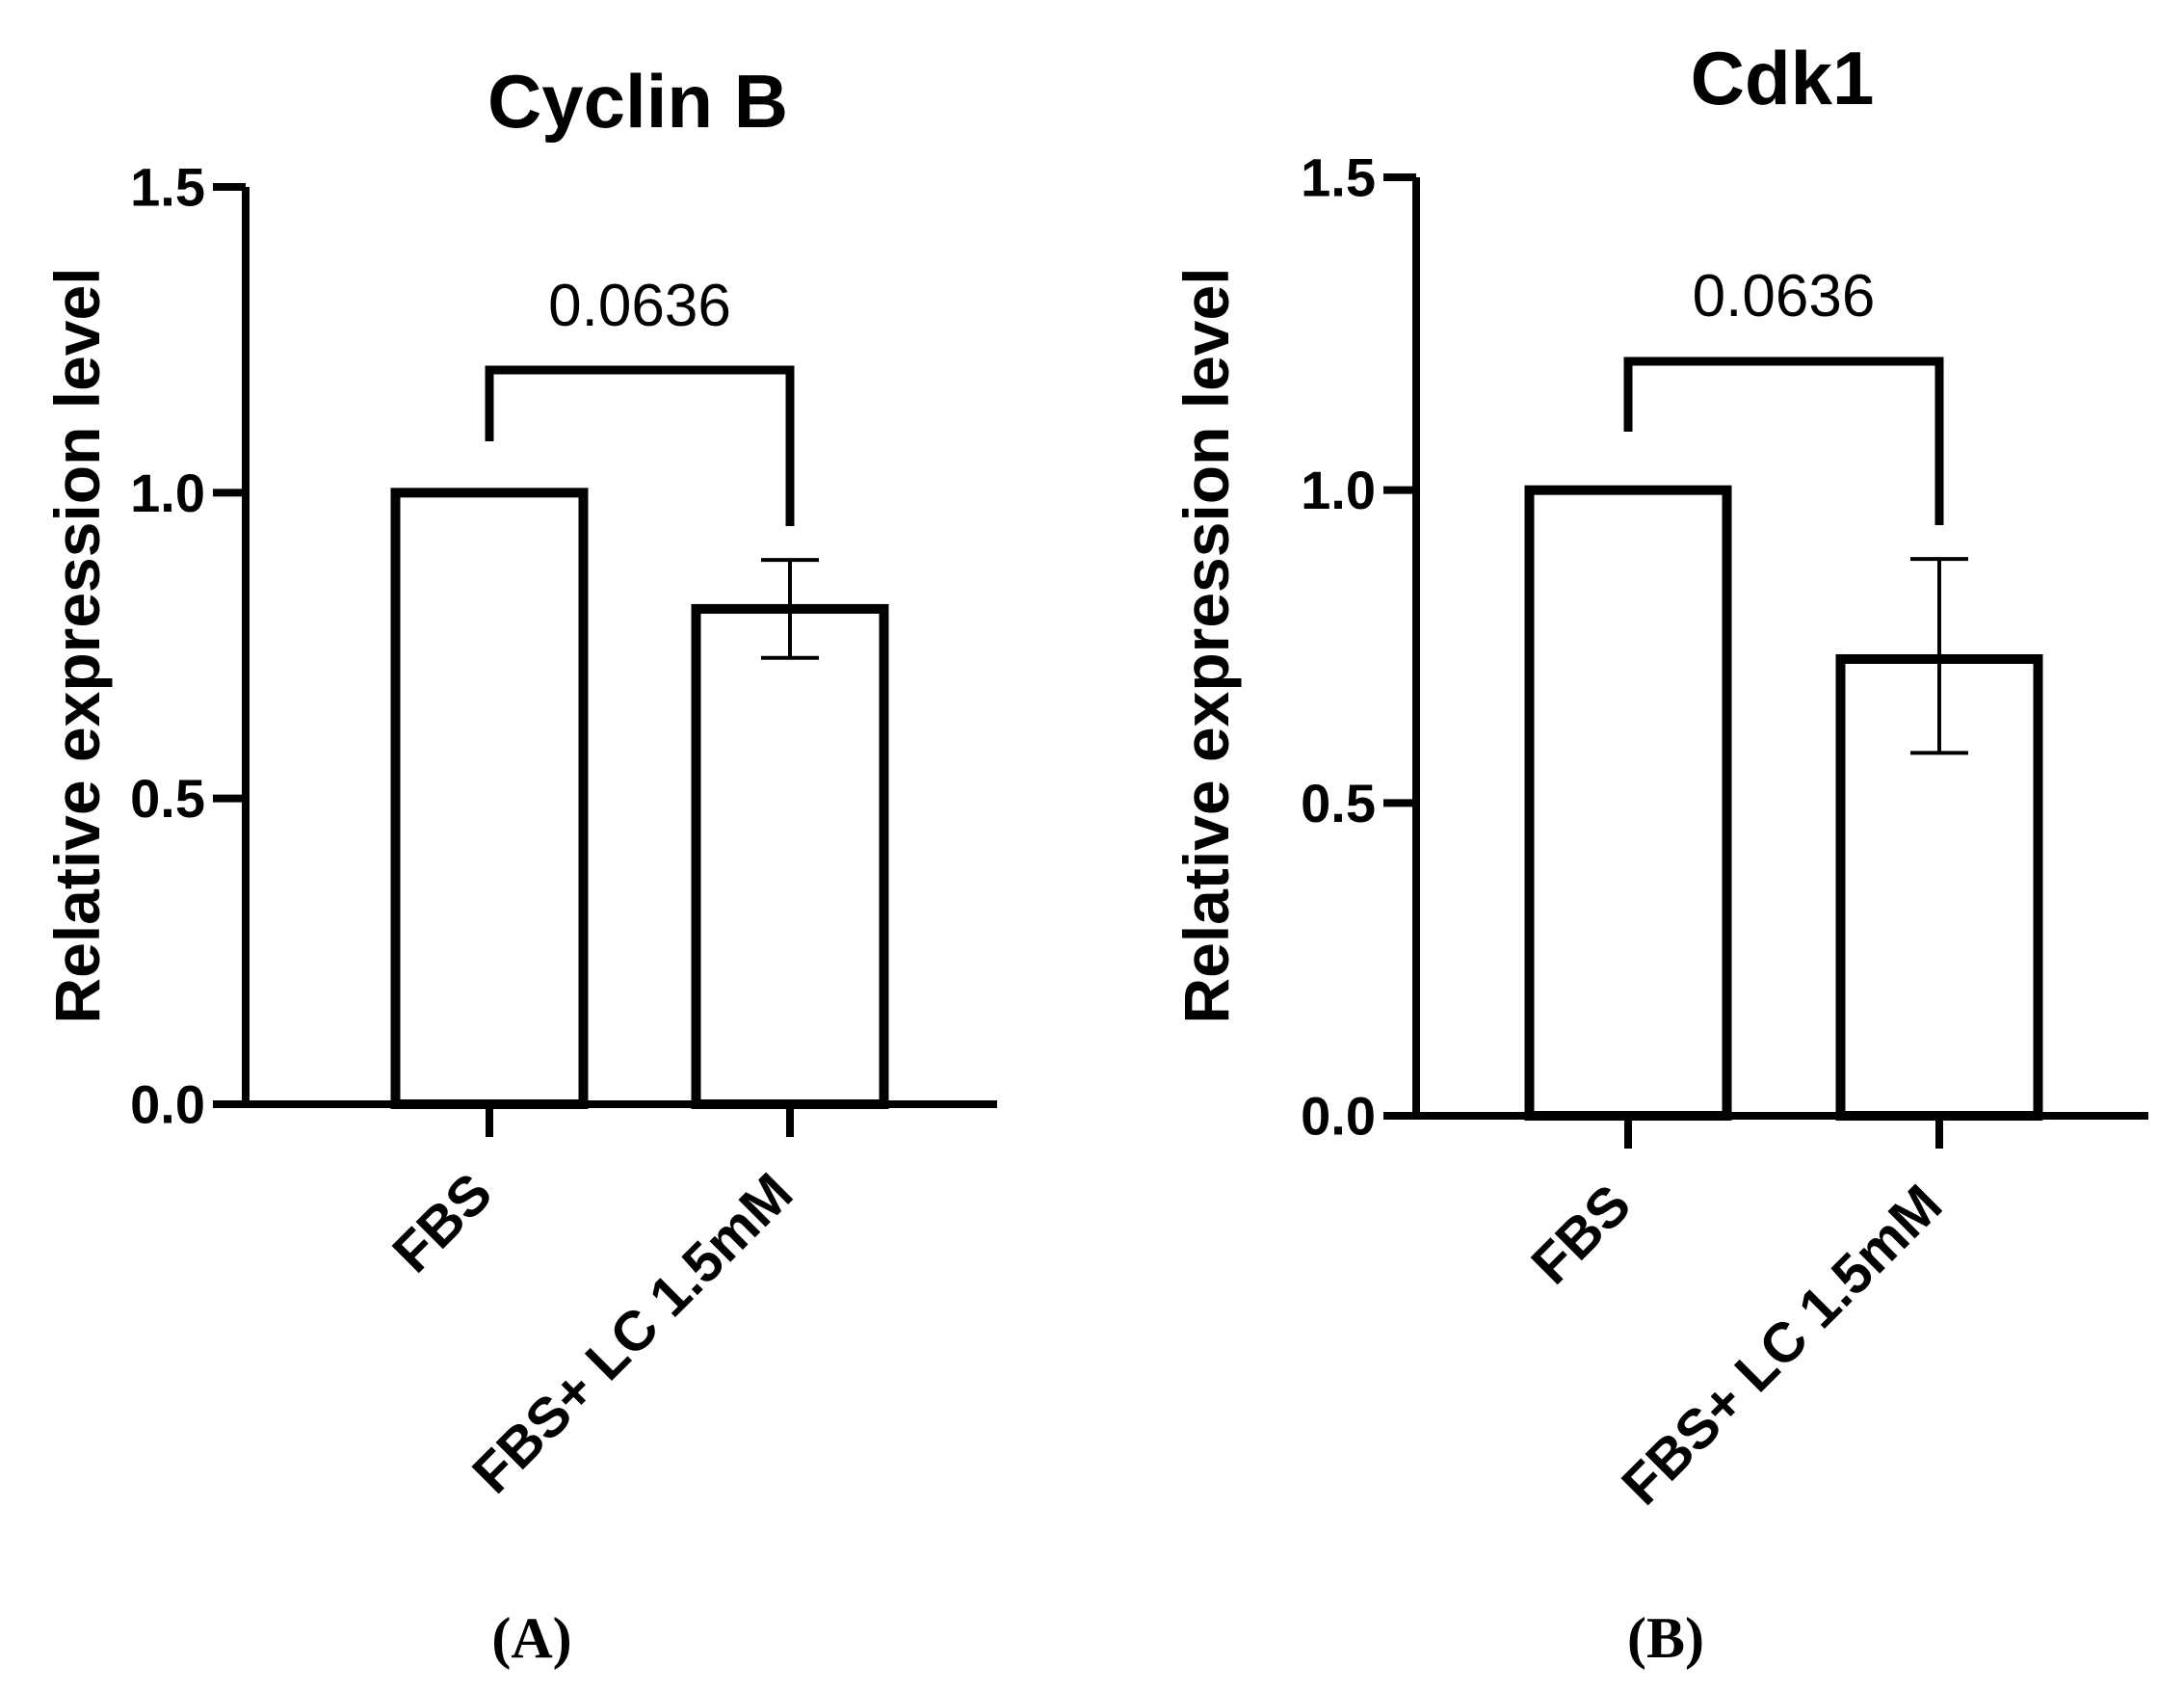 The width and height of the screenshot is (2184, 1692). Describe the element at coordinates (638, 102) in the screenshot. I see `chart-title: Cyclin B` at that location.